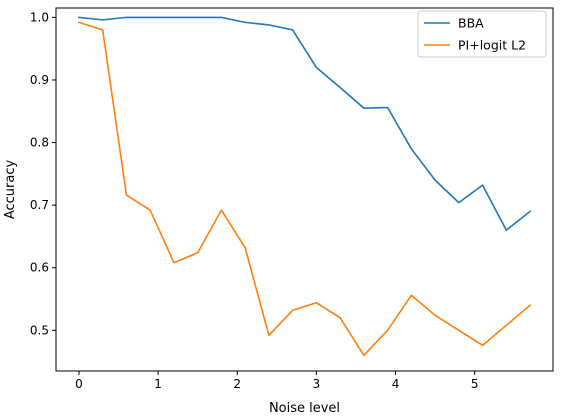  Describe the element at coordinates (39, 80) in the screenshot. I see `y-tick-label: 0.9` at that location.